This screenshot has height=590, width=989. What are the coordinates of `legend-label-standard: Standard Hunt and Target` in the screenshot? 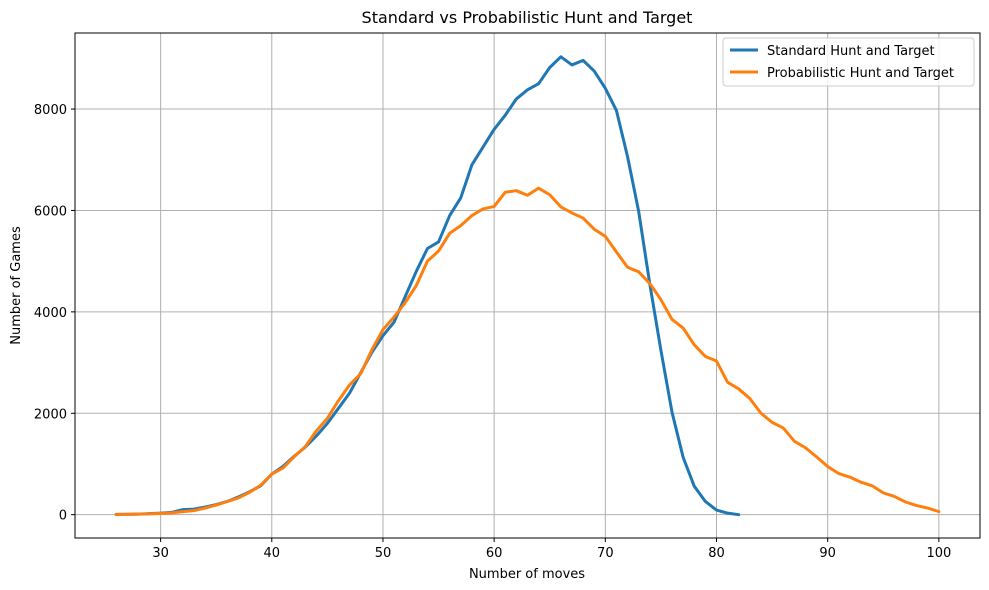 It's located at (851, 51).